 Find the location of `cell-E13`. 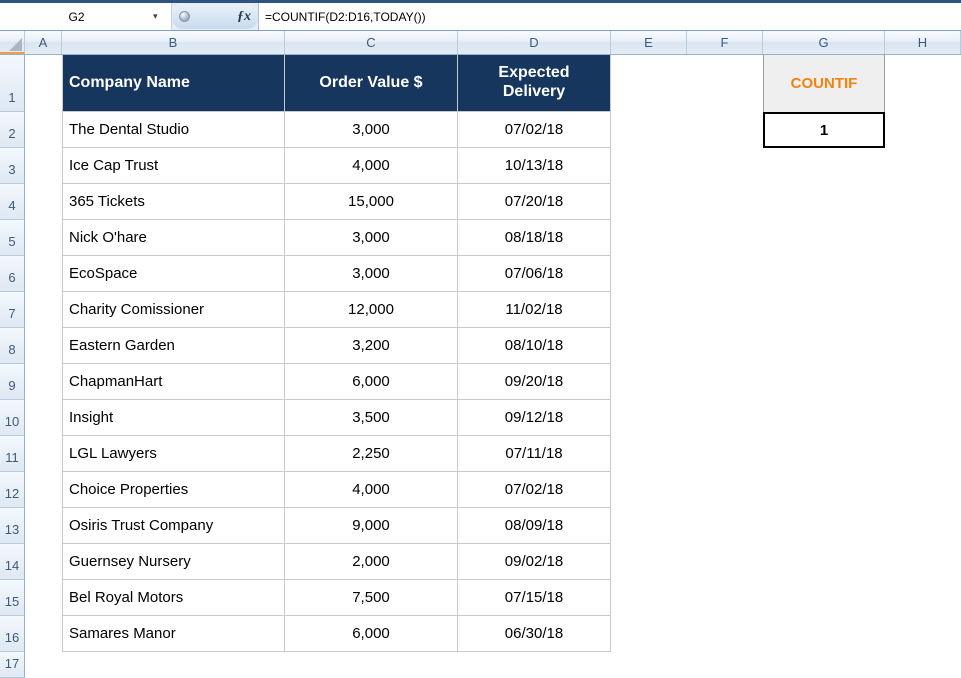

cell-E13 is located at coordinates (649, 526).